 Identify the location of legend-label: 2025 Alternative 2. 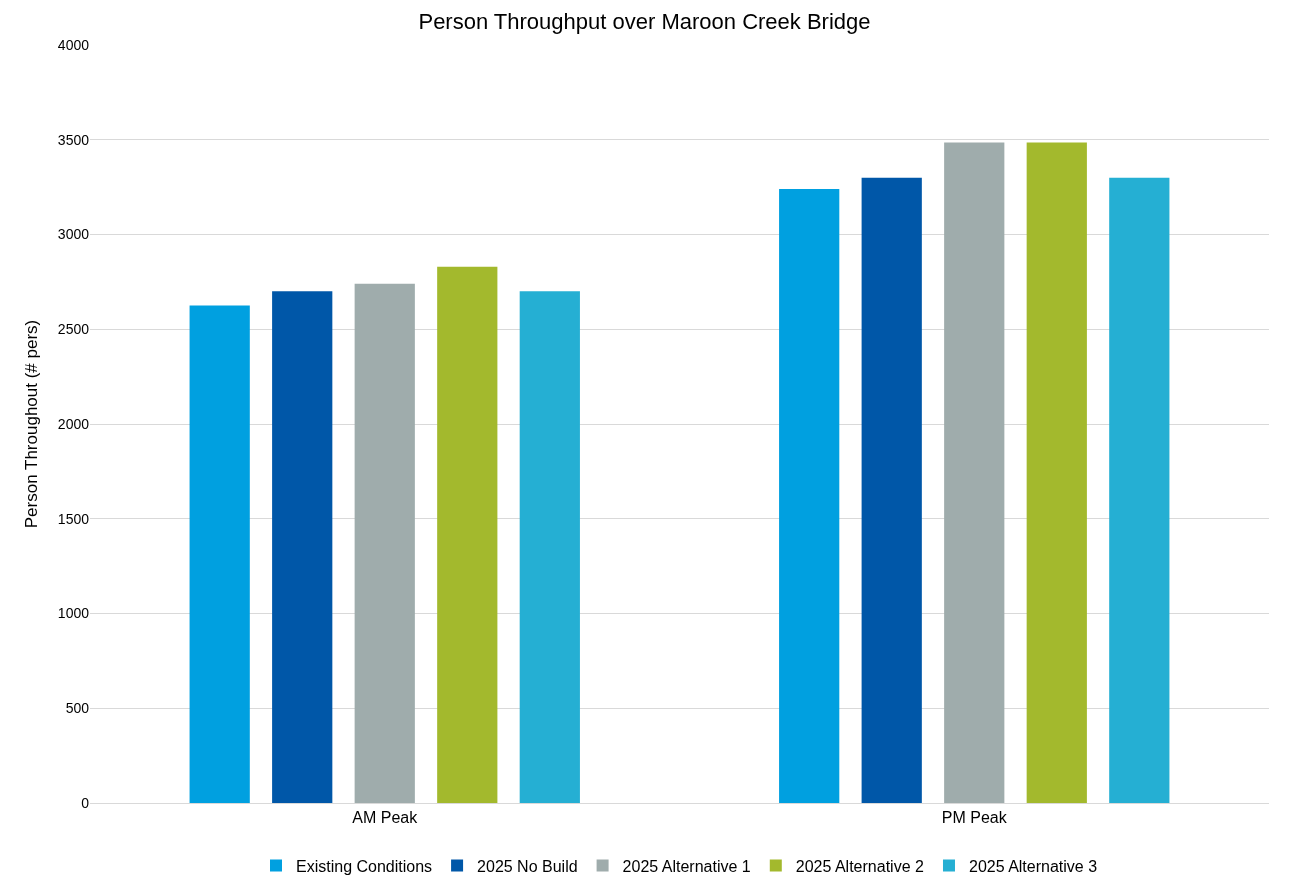
(859, 866).